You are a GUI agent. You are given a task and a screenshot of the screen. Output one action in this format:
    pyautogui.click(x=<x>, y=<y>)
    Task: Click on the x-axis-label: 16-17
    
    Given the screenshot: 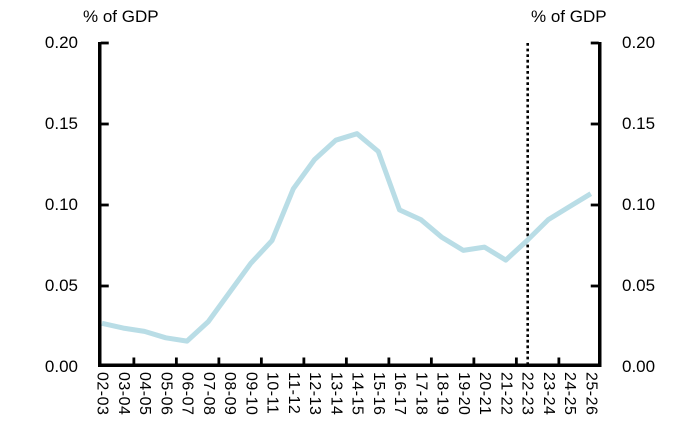 What is the action you would take?
    pyautogui.click(x=399, y=394)
    